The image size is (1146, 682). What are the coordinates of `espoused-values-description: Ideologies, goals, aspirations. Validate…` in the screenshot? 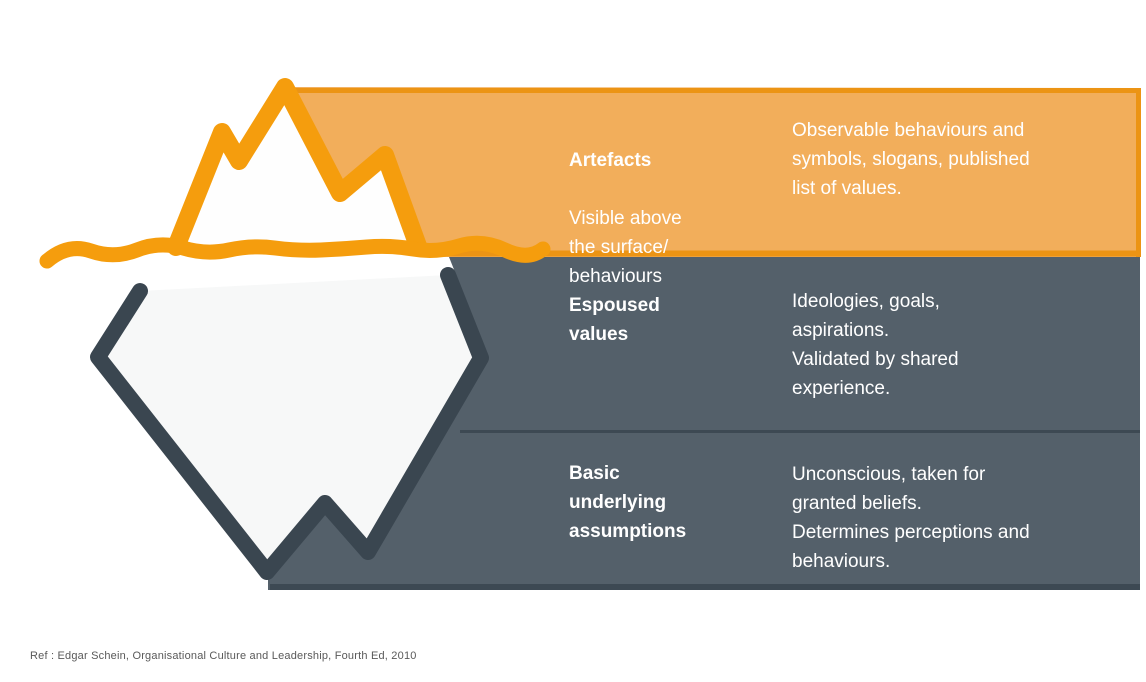 It's located at (875, 345).